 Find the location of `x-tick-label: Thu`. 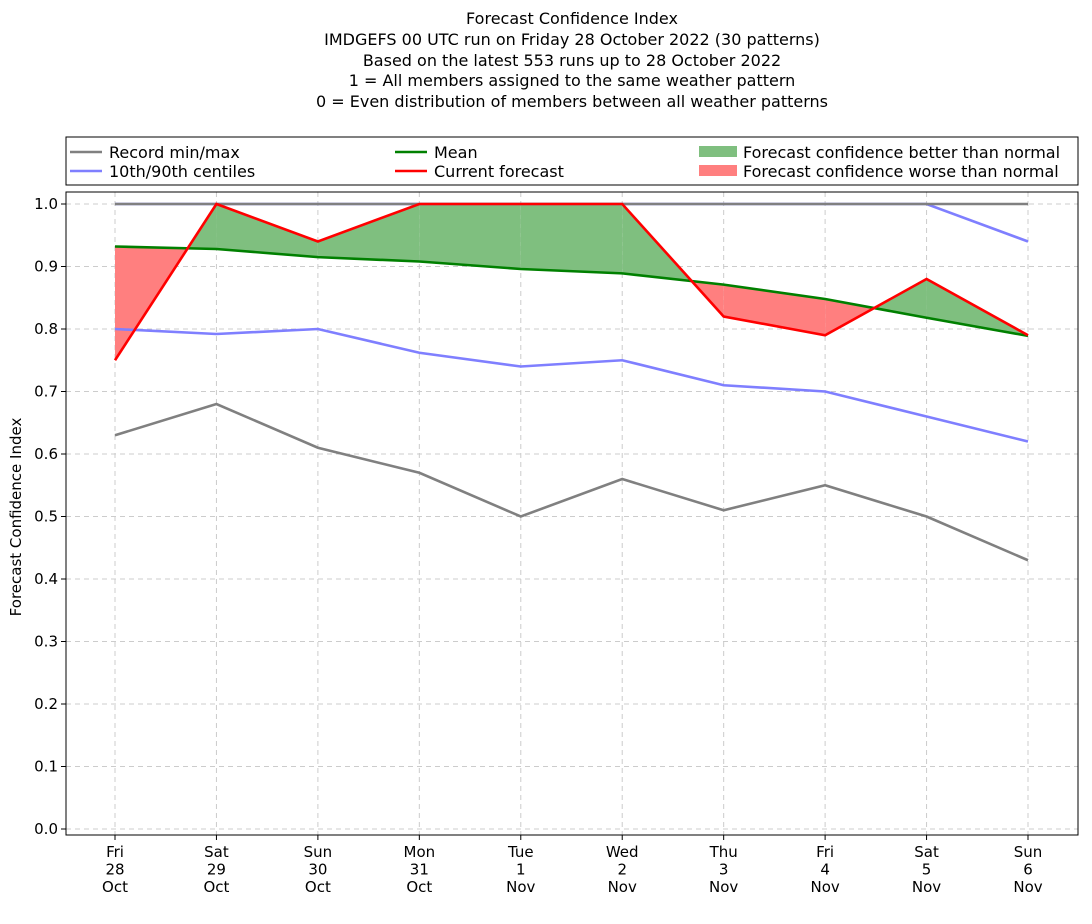

x-tick-label: Thu is located at coordinates (723, 852).